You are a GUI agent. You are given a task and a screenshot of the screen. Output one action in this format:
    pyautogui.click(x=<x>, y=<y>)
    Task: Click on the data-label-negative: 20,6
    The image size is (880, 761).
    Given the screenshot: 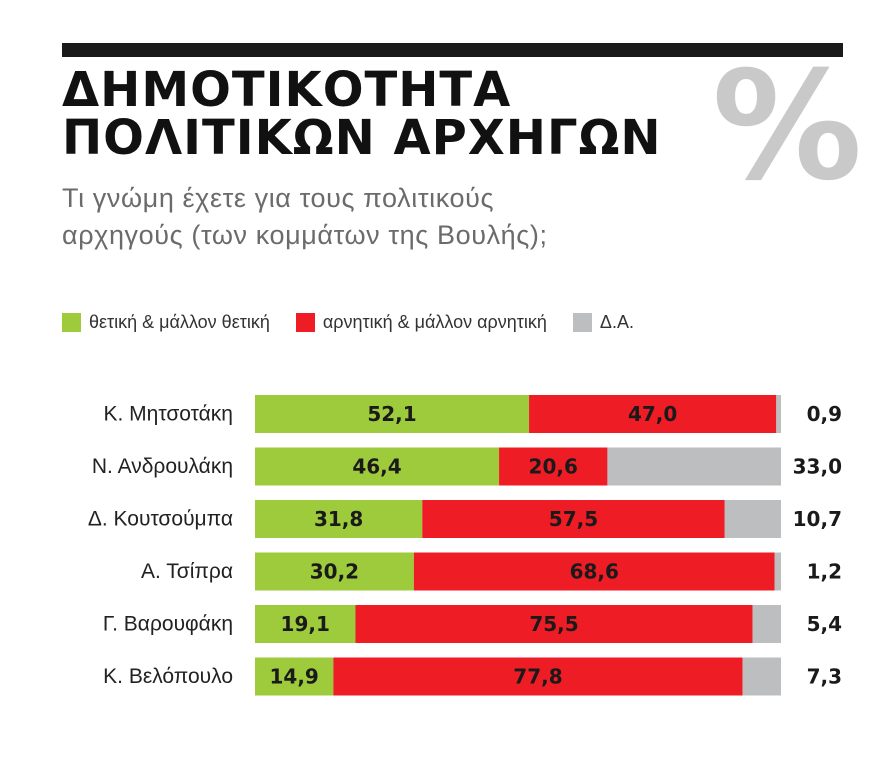 What is the action you would take?
    pyautogui.click(x=553, y=467)
    